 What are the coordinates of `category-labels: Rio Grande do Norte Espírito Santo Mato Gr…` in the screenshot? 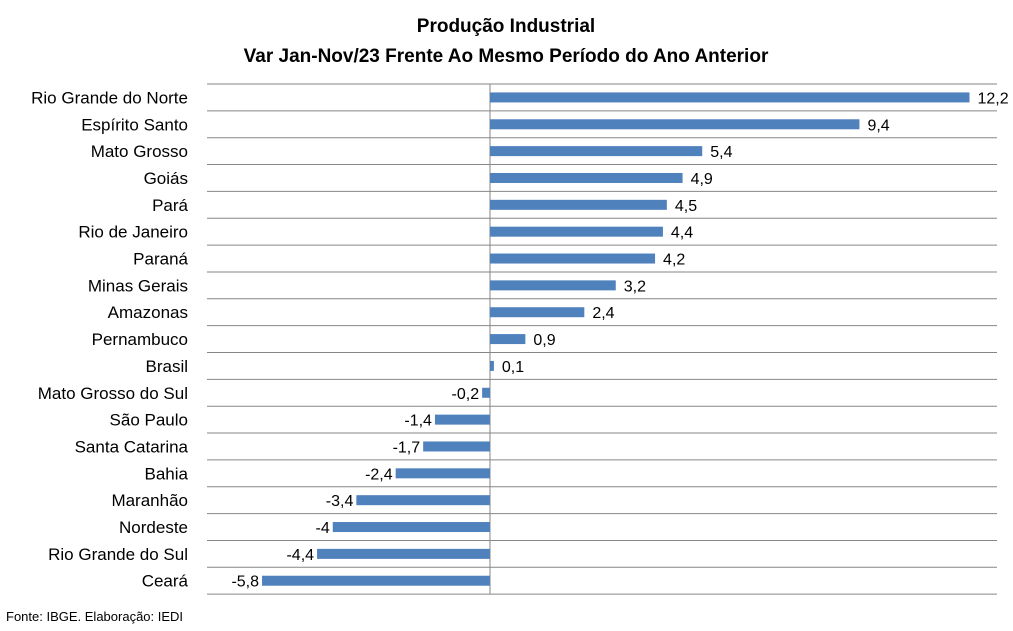 It's located at (109, 339).